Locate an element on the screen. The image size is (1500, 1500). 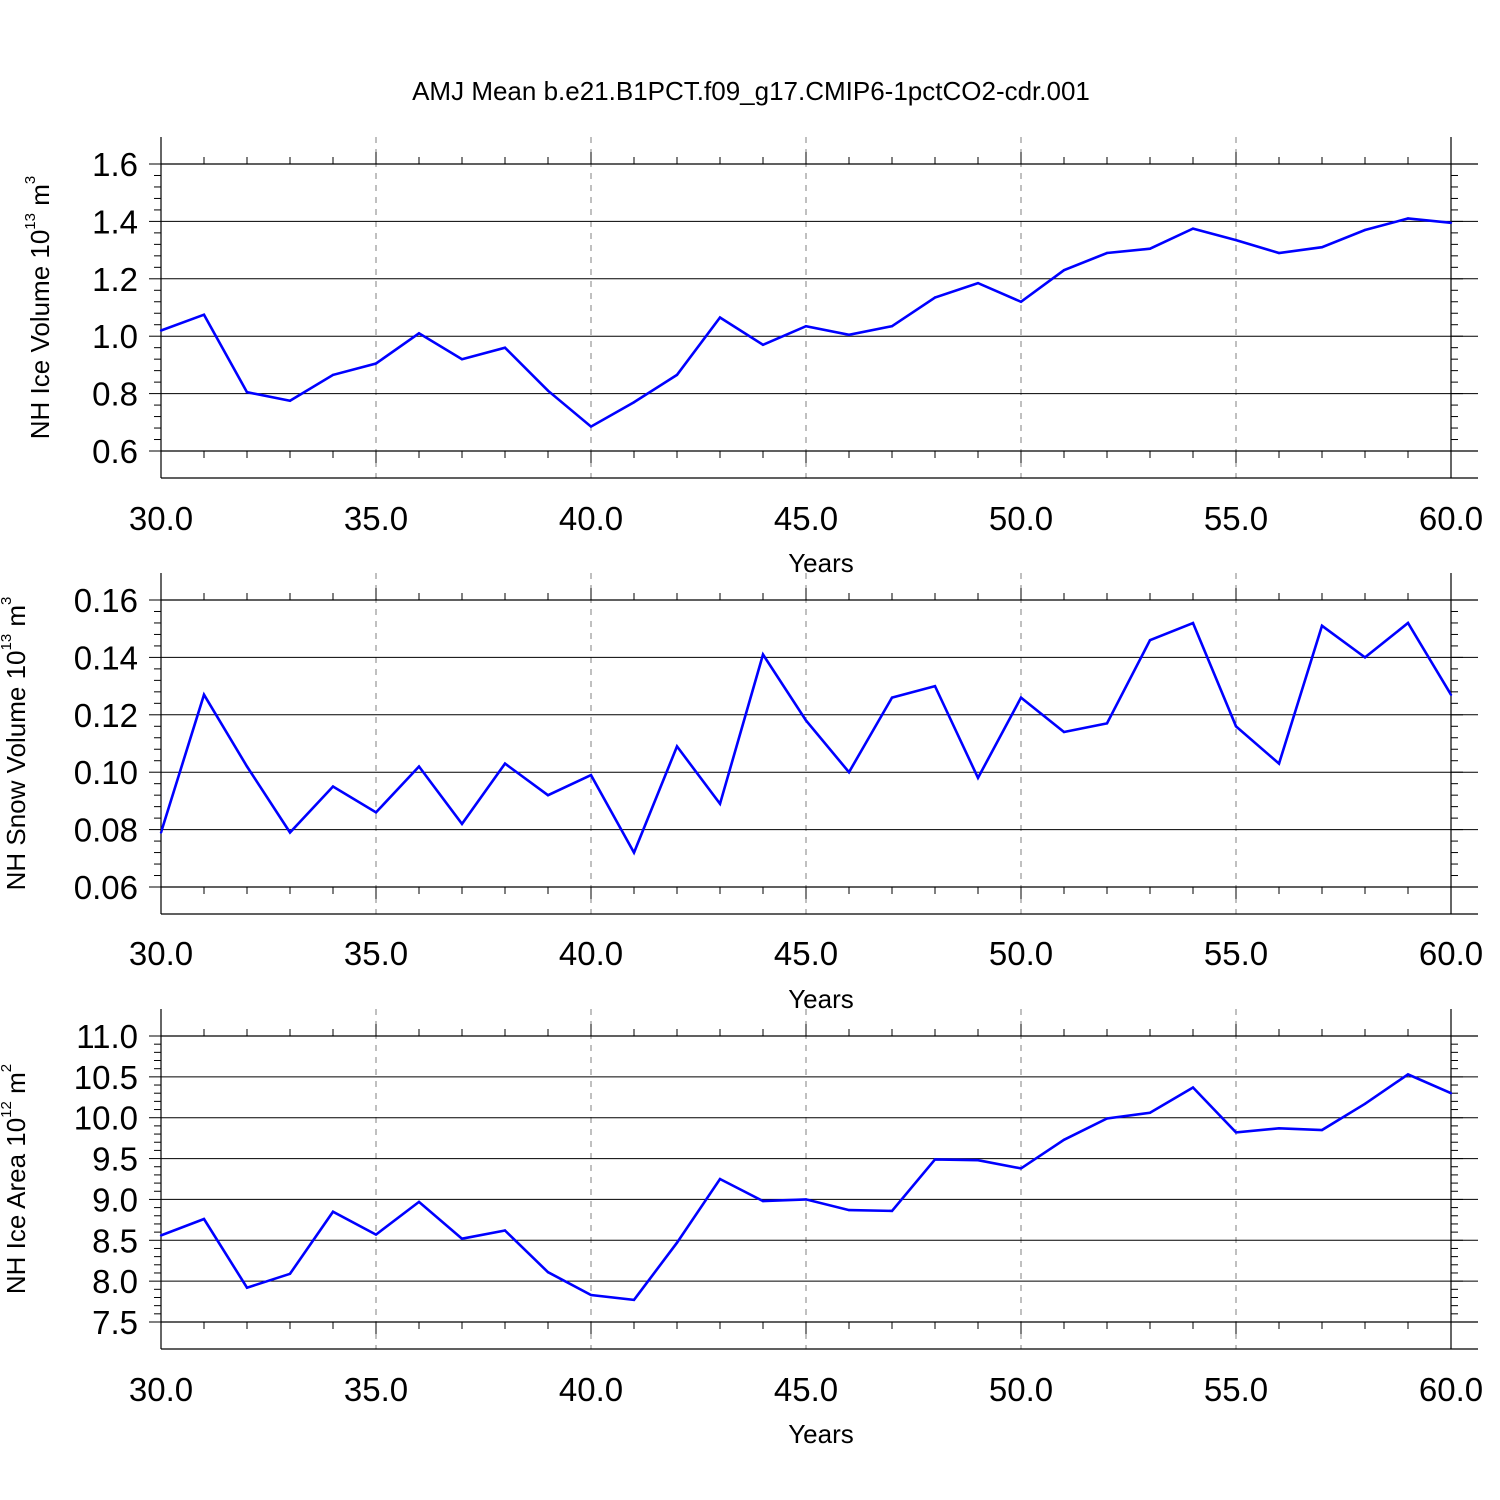
panel-3-x-tick-label: 30.0 is located at coordinates (161, 1389).